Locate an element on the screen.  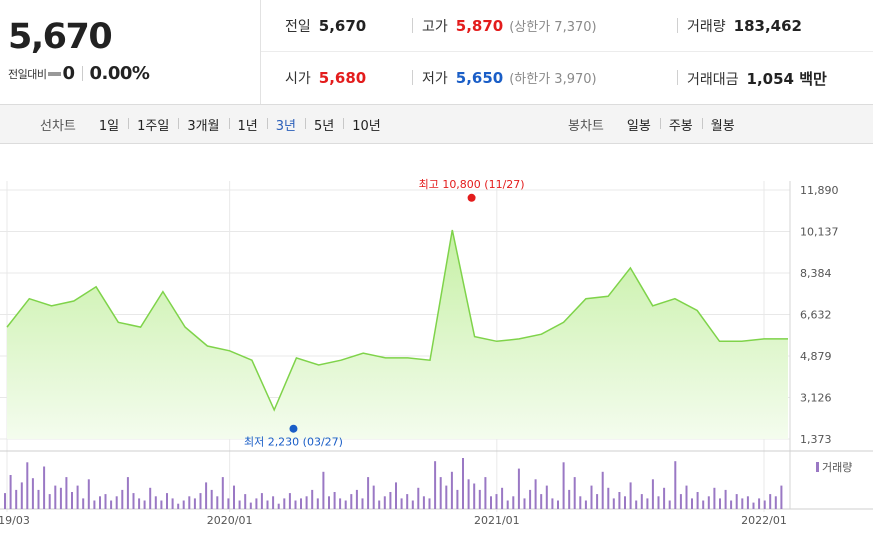
tab-monthly: 월봉 is located at coordinates (722, 124).